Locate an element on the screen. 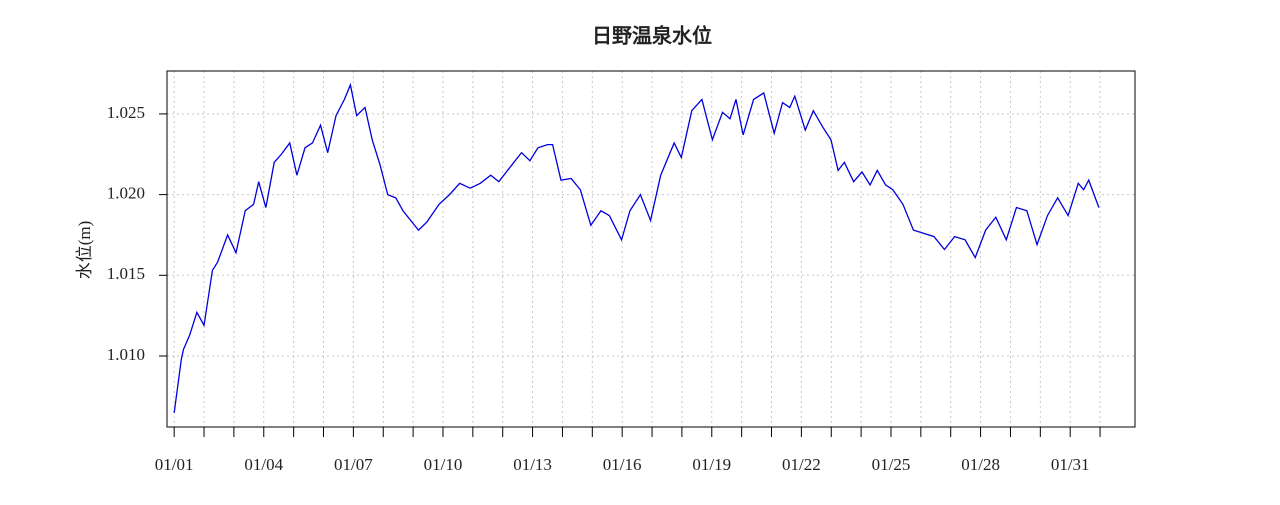 Image resolution: width=1280 pixels, height=505 pixels. x-tick-label: 01/31 is located at coordinates (1070, 464).